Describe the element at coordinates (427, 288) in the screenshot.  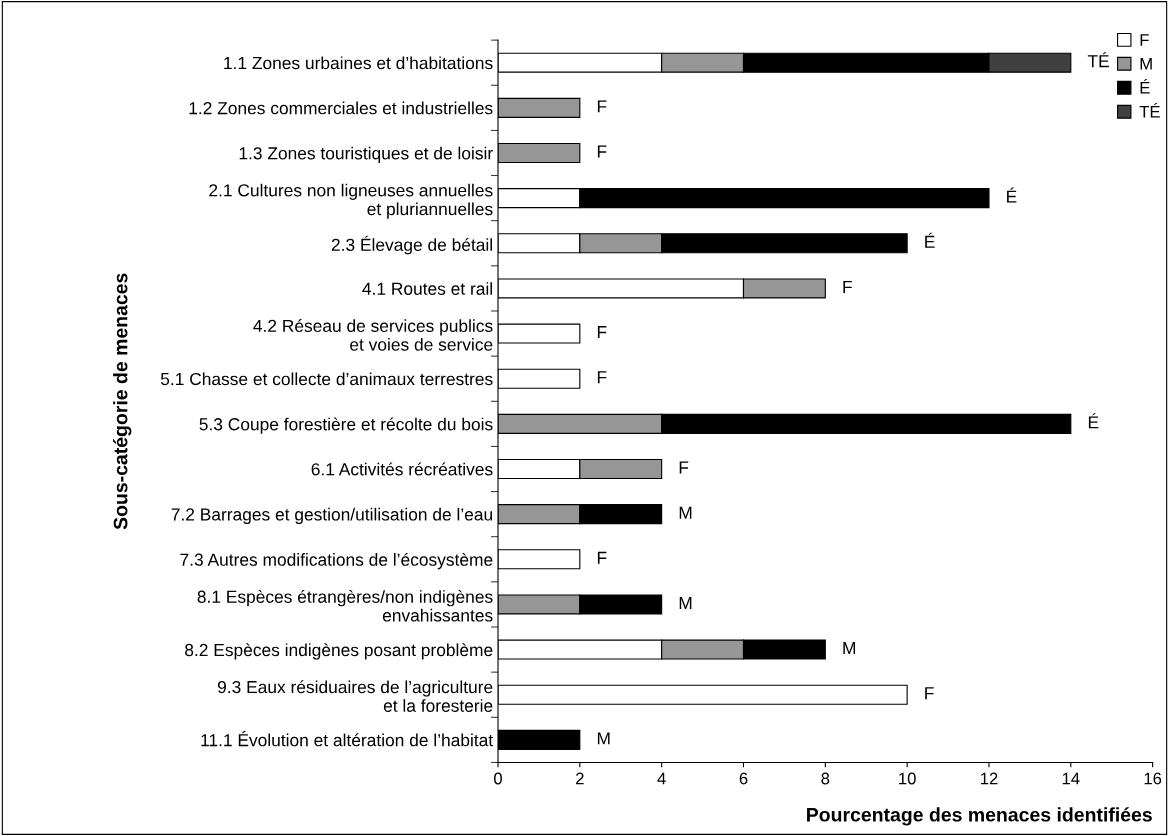
I see `y-tick-label: 4.1 Routes et rail` at that location.